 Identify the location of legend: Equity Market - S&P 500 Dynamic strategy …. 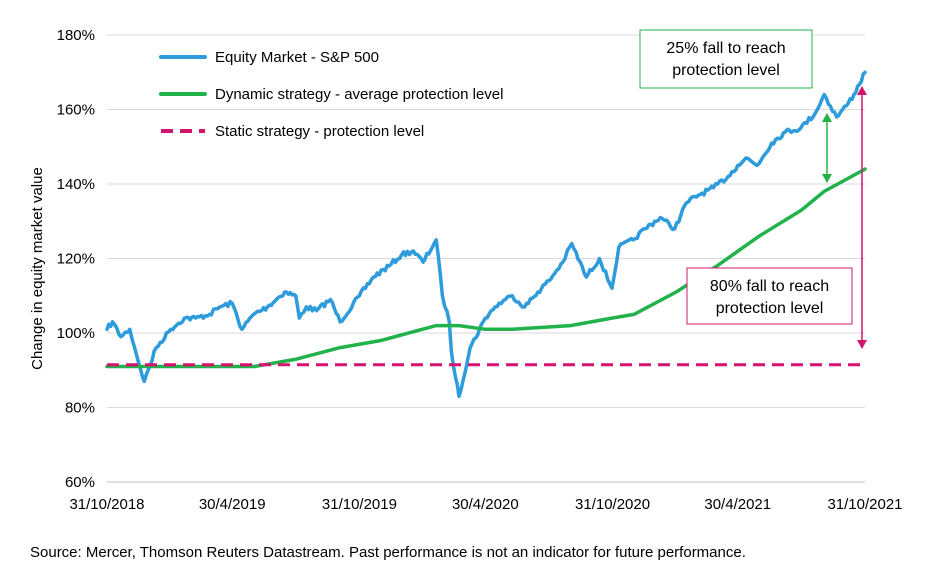
(331, 94).